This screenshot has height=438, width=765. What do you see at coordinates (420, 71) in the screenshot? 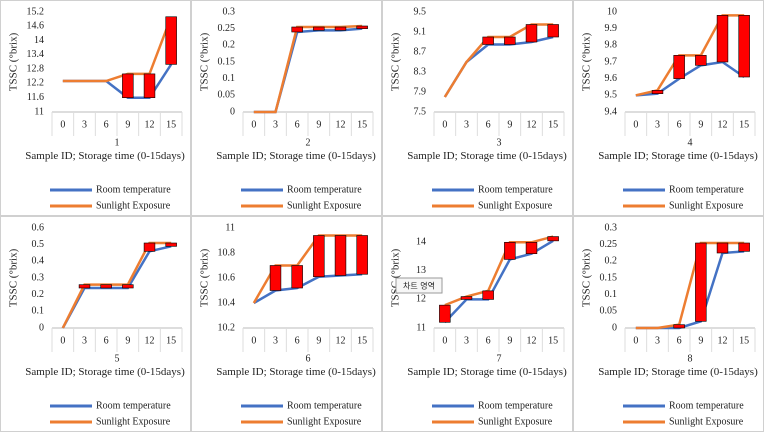
I see `y-tick-label: 8.3` at bounding box center [420, 71].